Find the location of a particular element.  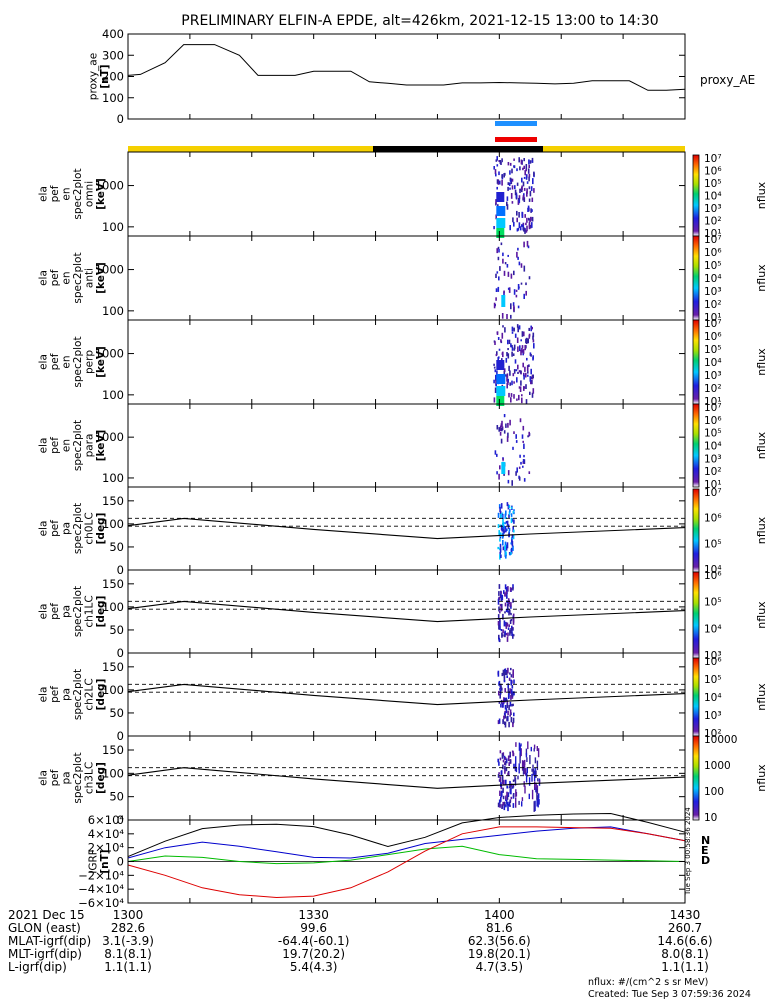

y-tick-label: 200 is located at coordinates (113, 77).